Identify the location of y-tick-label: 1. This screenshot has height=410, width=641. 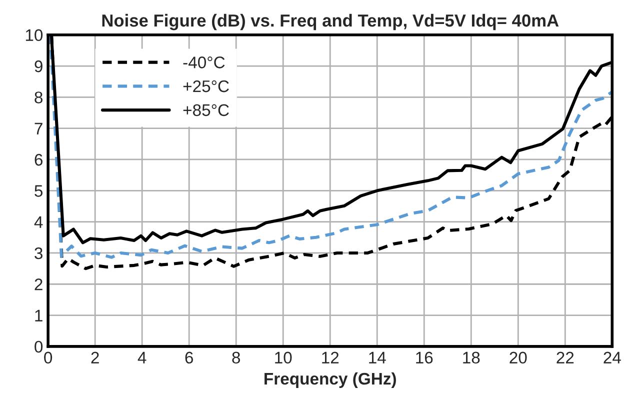
(38, 316).